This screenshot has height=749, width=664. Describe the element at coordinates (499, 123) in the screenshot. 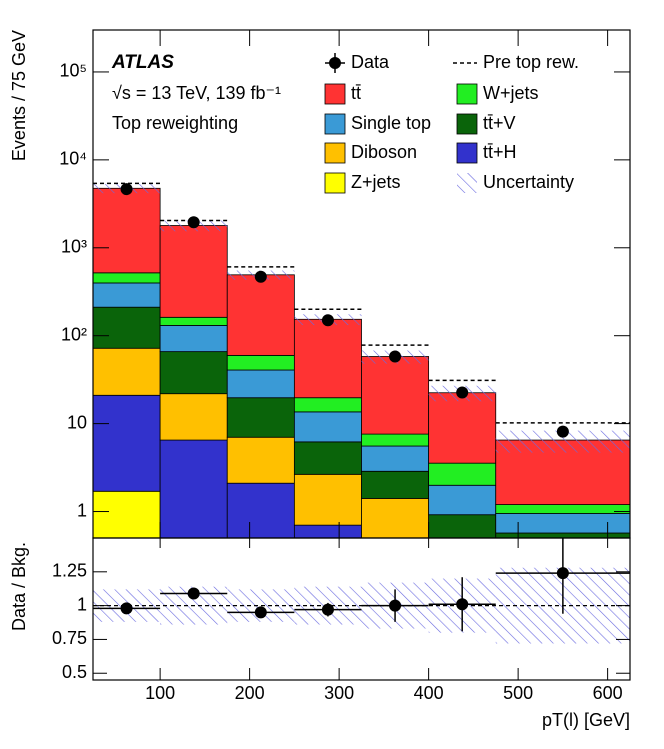

I see `legend-label: tt̄+V` at that location.